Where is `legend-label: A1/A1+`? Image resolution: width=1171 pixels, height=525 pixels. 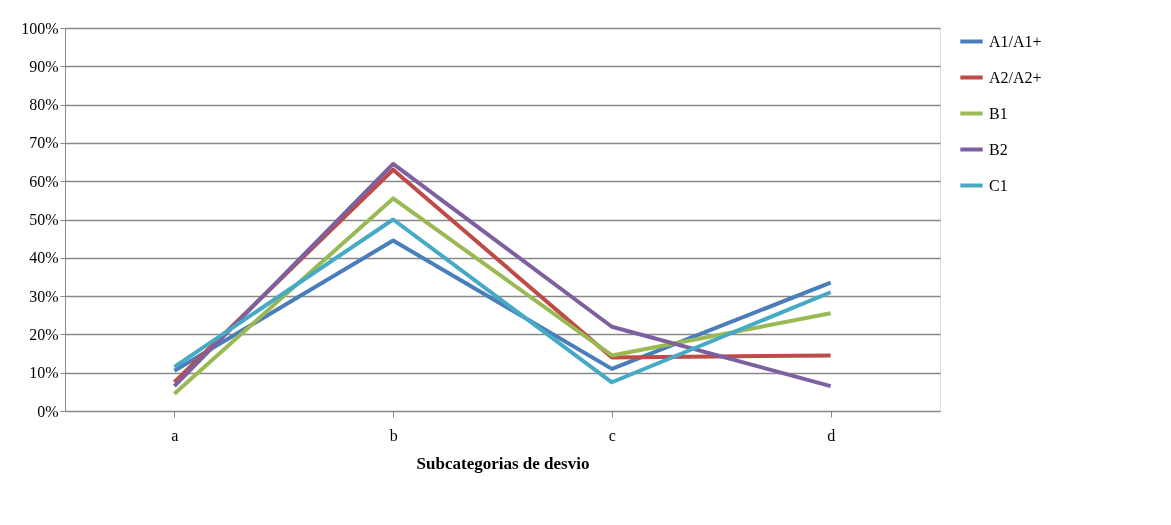 legend-label: A1/A1+ is located at coordinates (1015, 41).